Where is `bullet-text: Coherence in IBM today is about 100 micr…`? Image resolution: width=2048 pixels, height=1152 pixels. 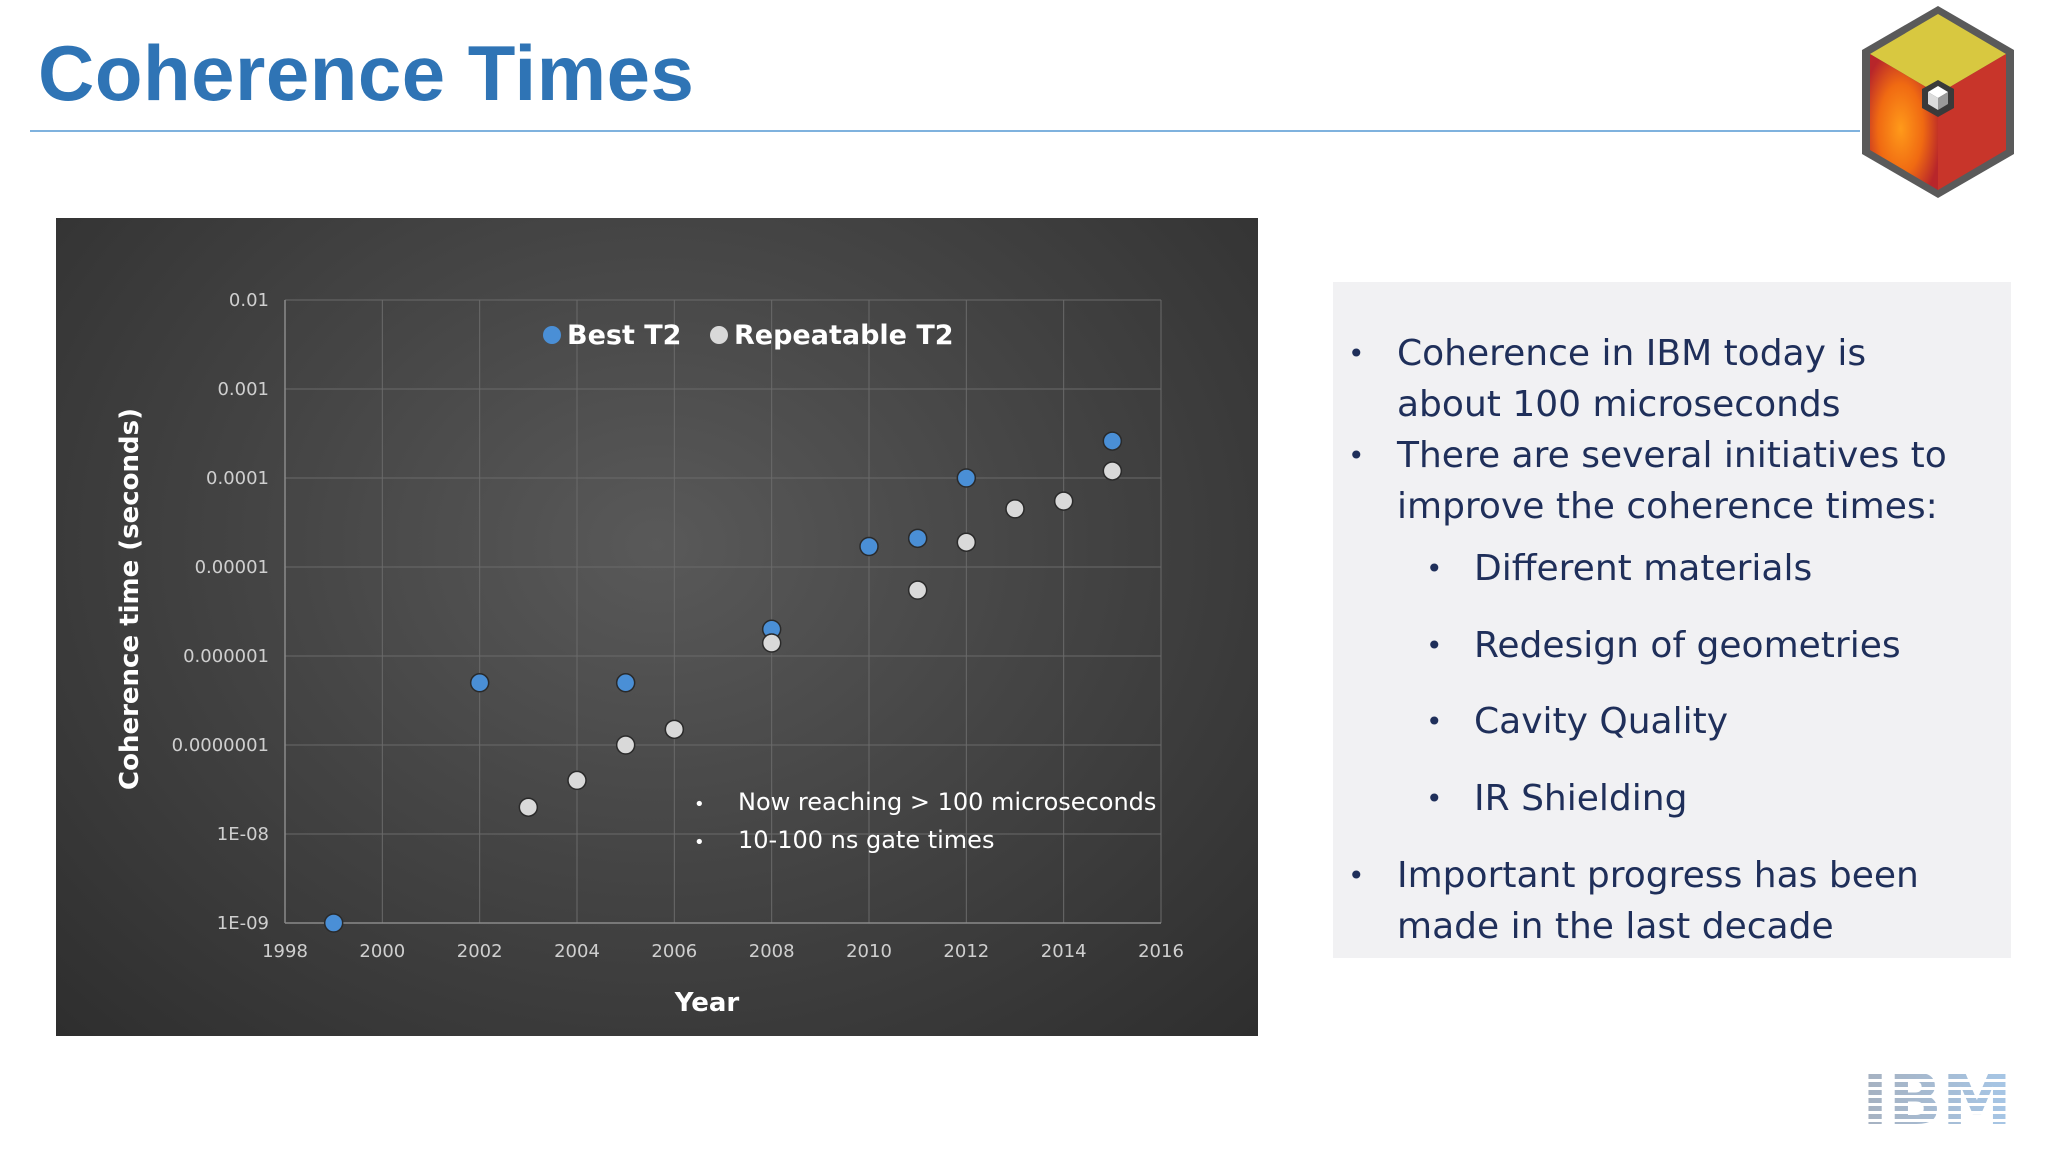
bullet-text: Coherence in IBM today is about 100 micr… is located at coordinates (1632, 379).